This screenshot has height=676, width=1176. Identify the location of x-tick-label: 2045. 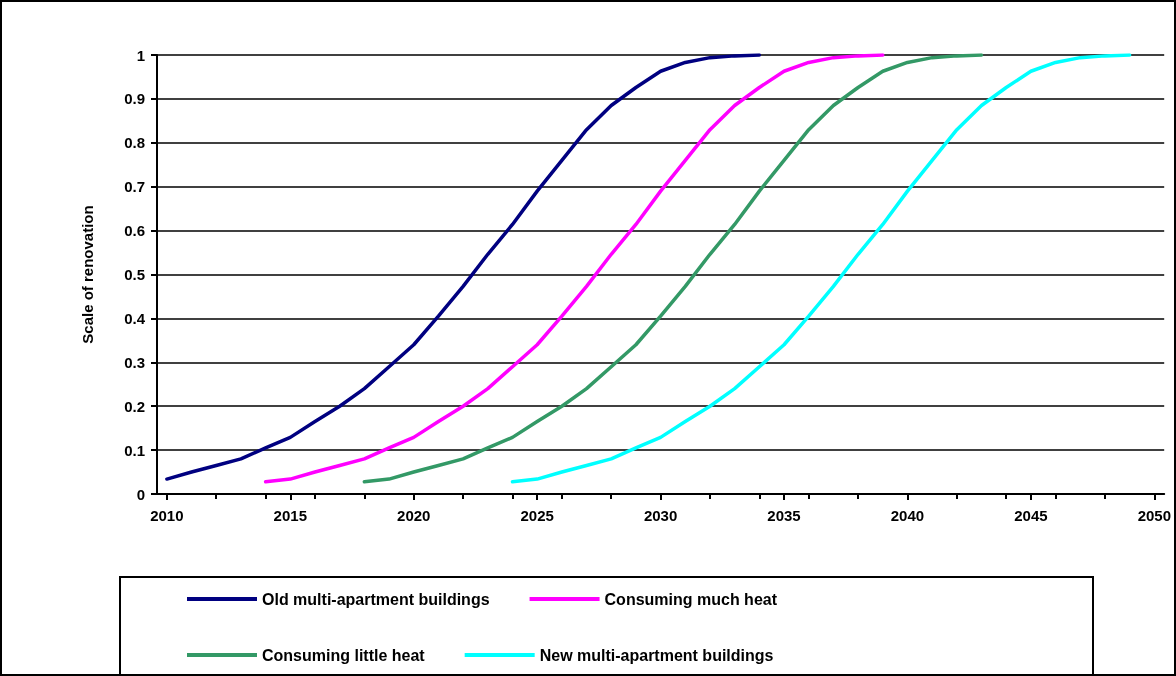
(1031, 515).